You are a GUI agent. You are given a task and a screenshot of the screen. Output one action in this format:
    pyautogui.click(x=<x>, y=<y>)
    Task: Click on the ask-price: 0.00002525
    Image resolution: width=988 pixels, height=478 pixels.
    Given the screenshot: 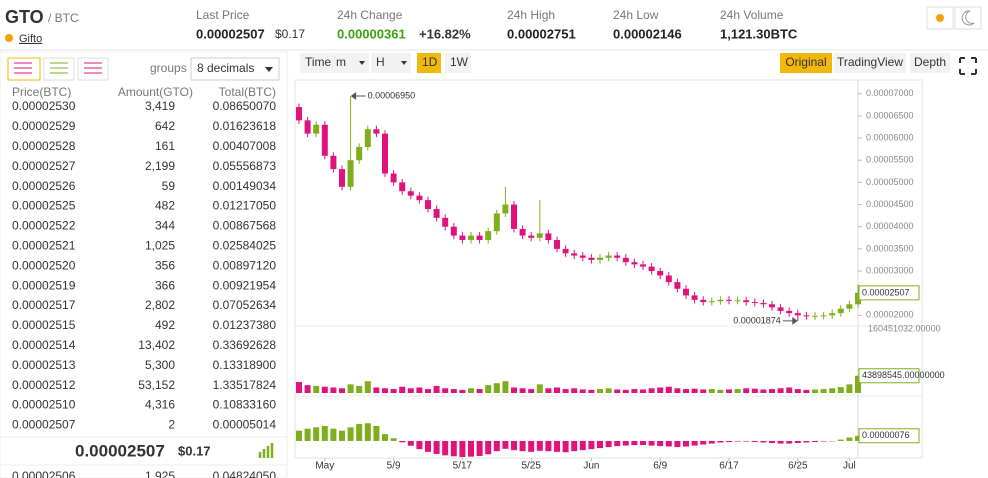 What is the action you would take?
    pyautogui.click(x=44, y=206)
    